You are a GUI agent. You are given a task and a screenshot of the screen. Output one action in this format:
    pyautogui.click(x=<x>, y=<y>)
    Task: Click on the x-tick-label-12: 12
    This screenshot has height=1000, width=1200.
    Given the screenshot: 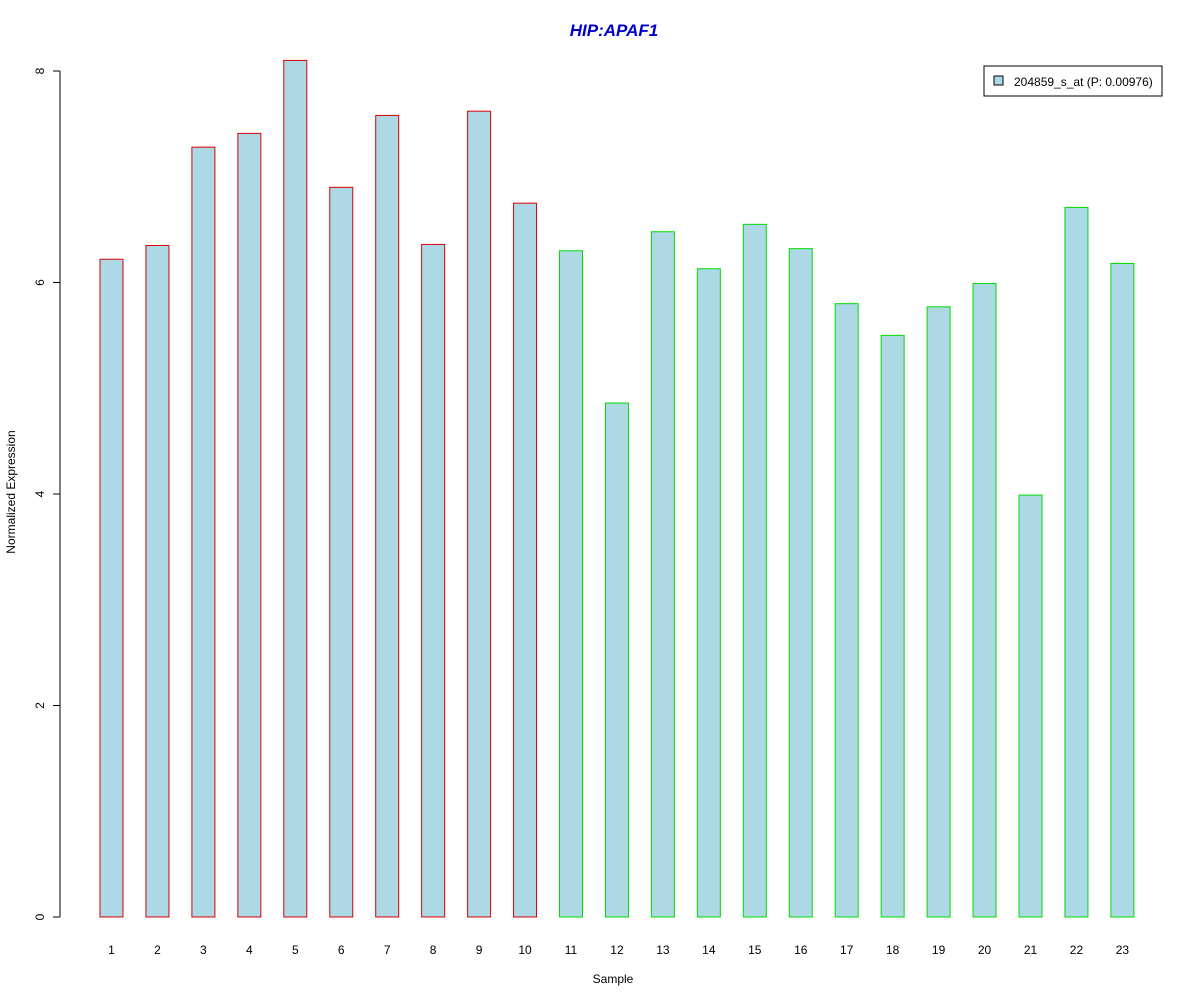 What is the action you would take?
    pyautogui.click(x=617, y=950)
    